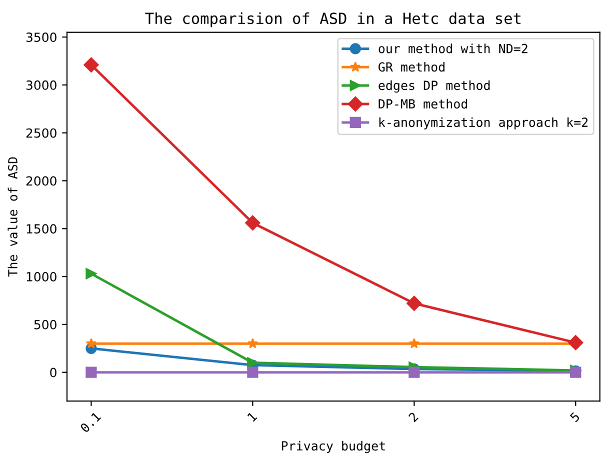 This screenshot has height=461, width=609. I want to click on chart-title: The comparision of ASD in a Hetc data set, so click(332, 20).